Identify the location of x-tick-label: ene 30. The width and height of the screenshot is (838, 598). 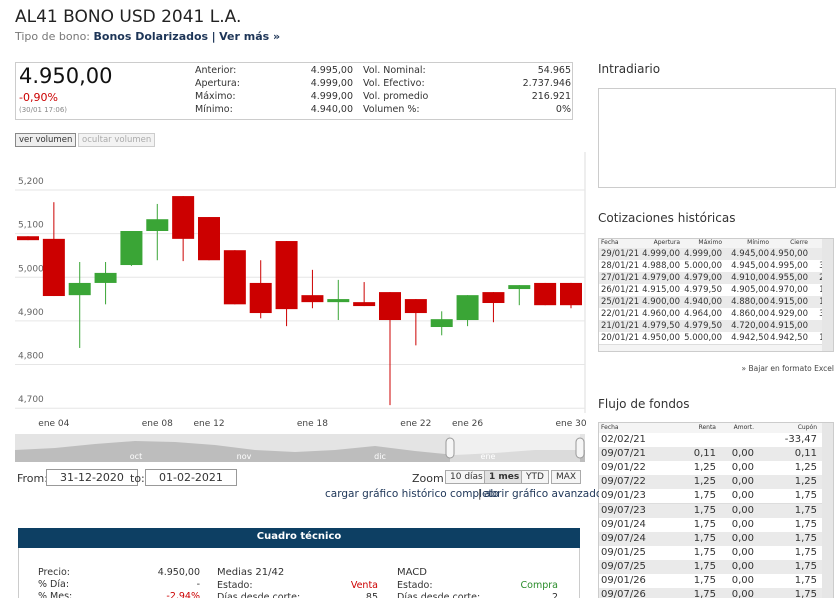
(570, 424).